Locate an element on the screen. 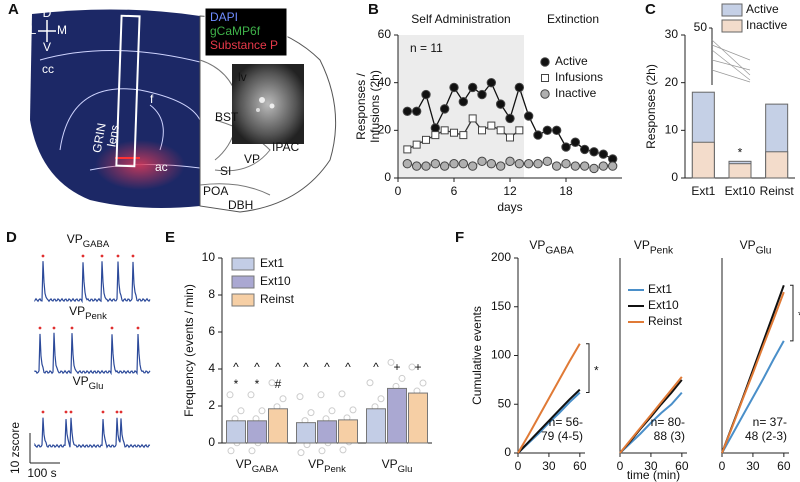  x-tick-label-main: VP is located at coordinates (316, 464).